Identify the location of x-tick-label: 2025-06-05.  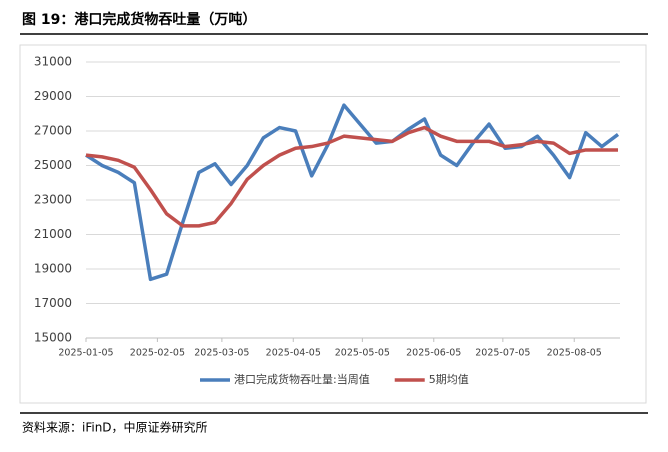
(433, 353).